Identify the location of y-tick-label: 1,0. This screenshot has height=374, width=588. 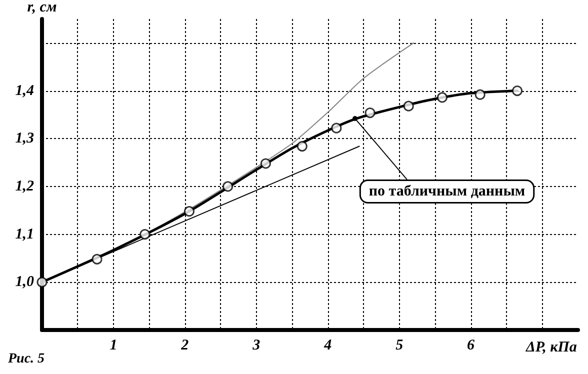
(24, 282).